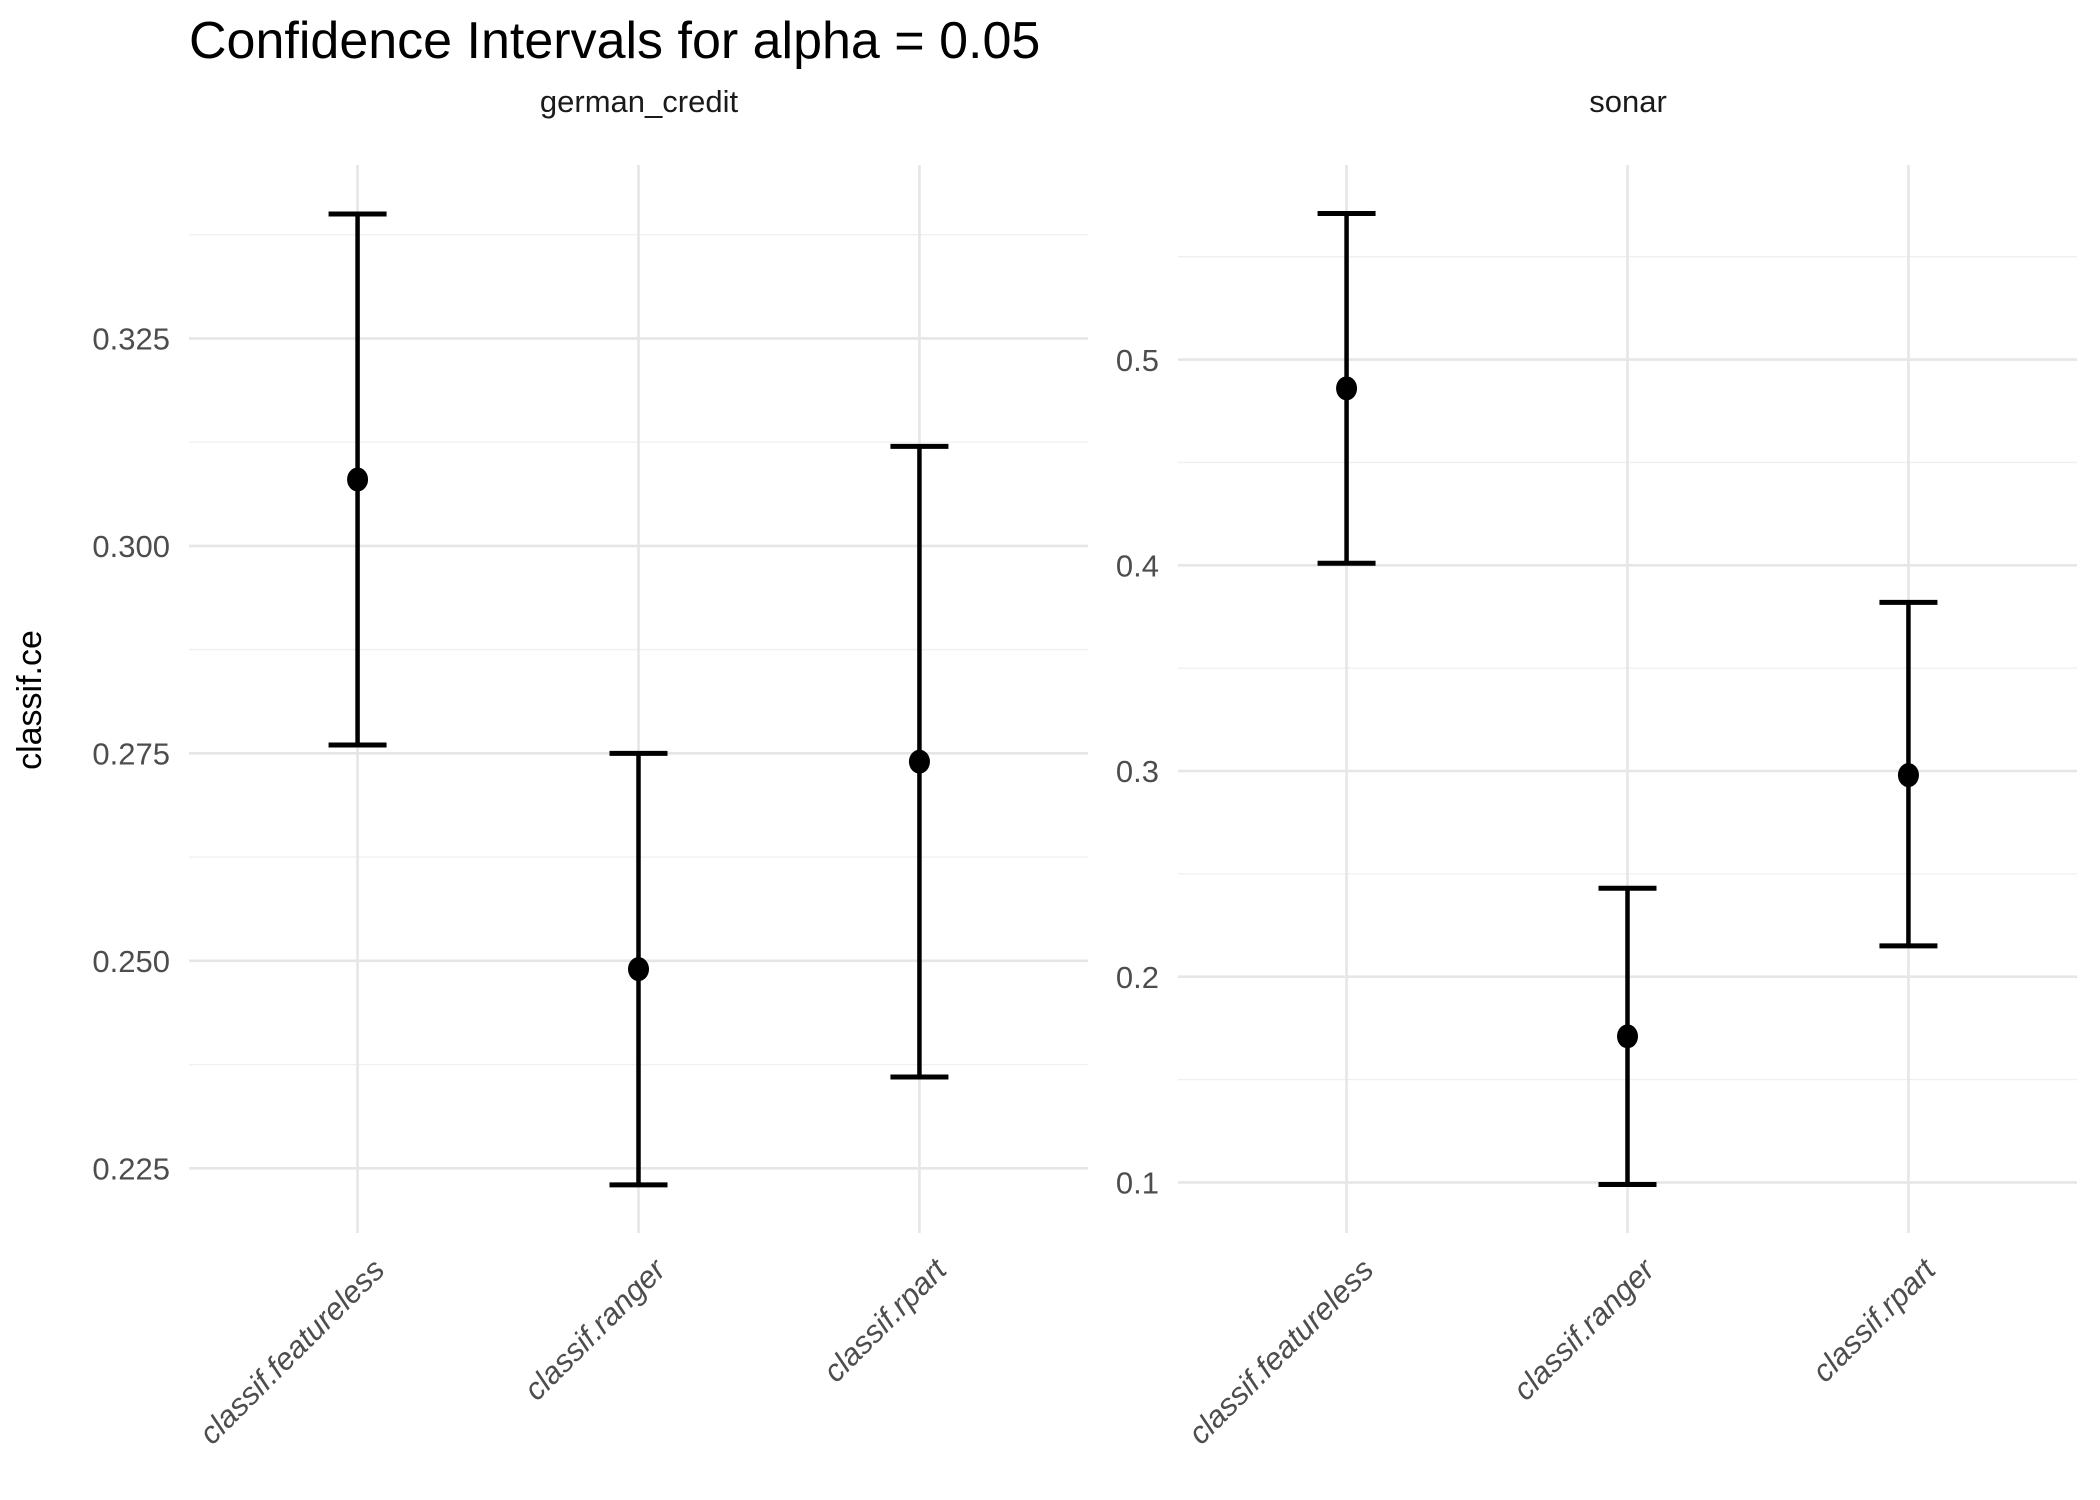  I want to click on y-tick-label: 0.3, so click(1137, 771).